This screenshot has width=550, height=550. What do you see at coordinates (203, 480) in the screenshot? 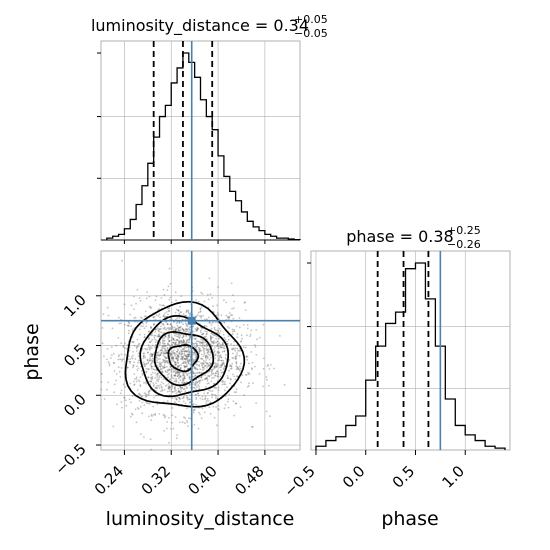
I see `joint-xtick-label: 0.40` at bounding box center [203, 480].